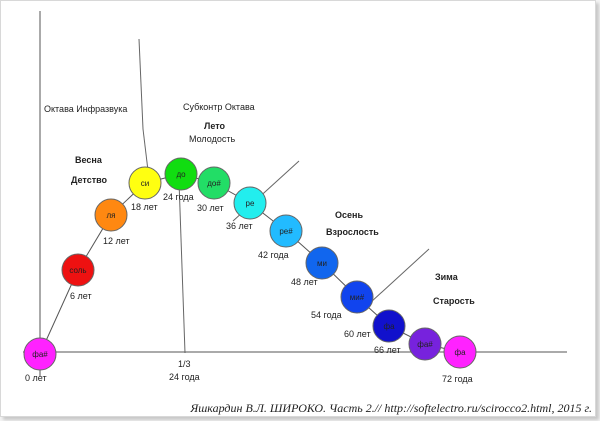 The image size is (600, 421). Describe the element at coordinates (182, 267) in the screenshot. I see `third-marker-line` at that location.